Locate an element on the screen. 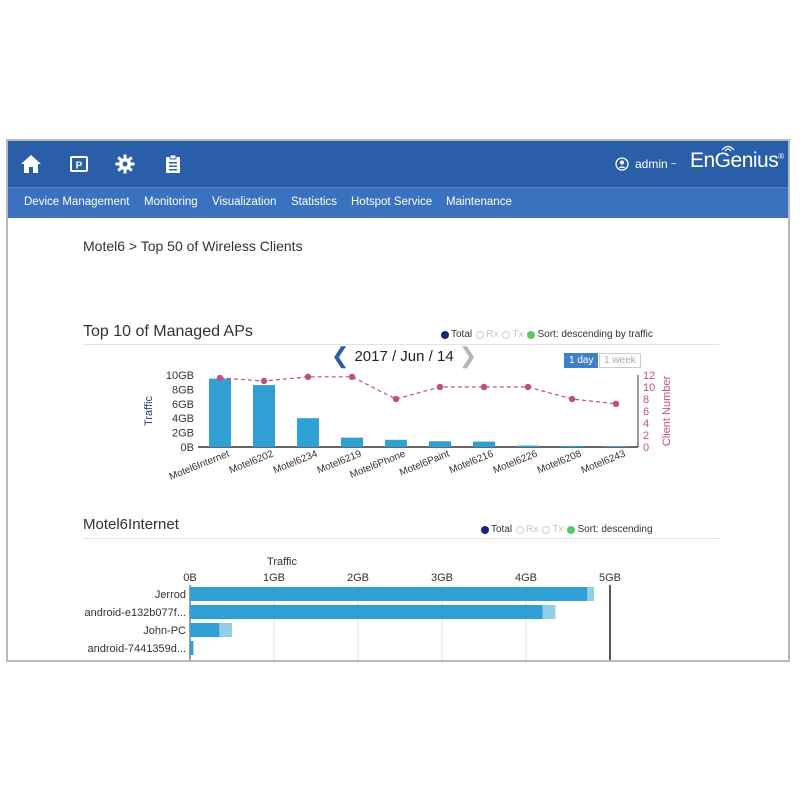 Image resolution: width=800 pixels, height=800 pixels. client-label: Jerrod is located at coordinates (170, 595).